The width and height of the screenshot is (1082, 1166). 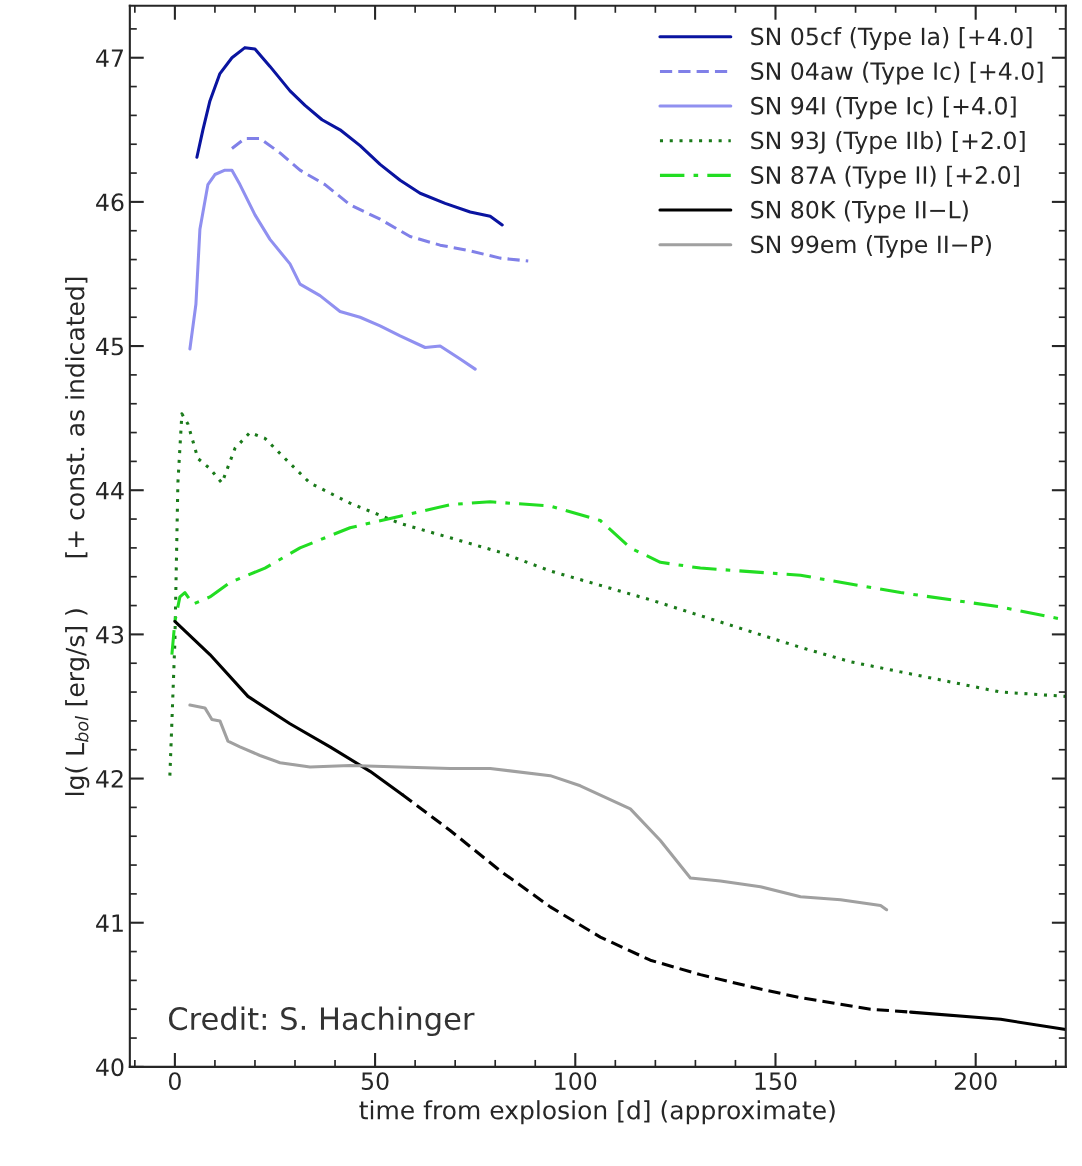 What do you see at coordinates (891, 38) in the screenshot?
I see `legend-label: SN 05cf (Type Ia) [+4.0]` at bounding box center [891, 38].